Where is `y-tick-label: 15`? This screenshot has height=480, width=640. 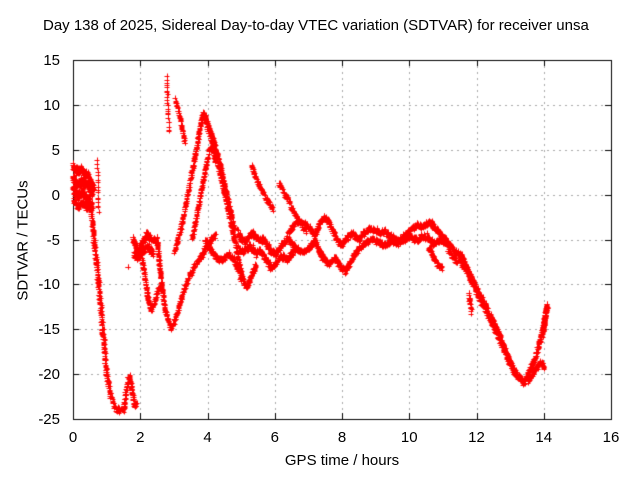
y-tick-label: 15 is located at coordinates (51, 60).